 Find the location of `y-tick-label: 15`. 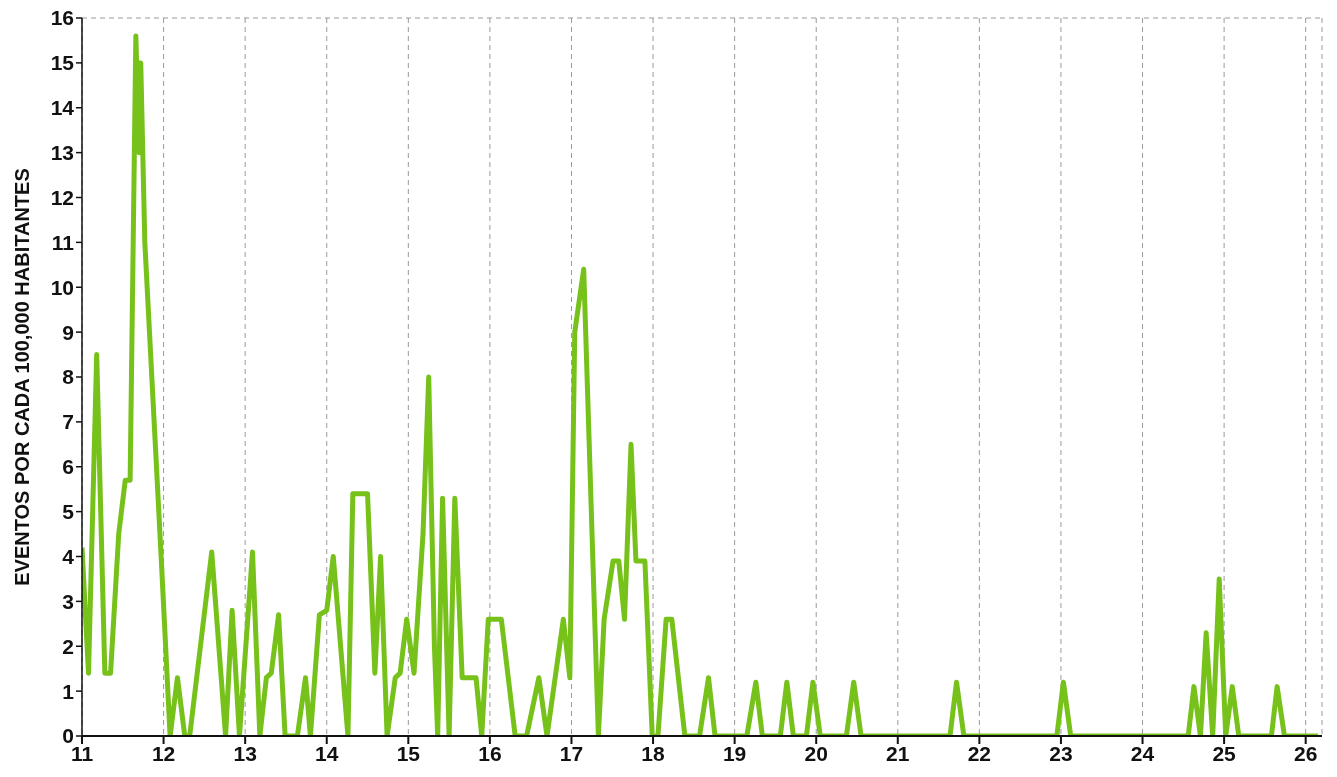

y-tick-label: 15 is located at coordinates (62, 63).